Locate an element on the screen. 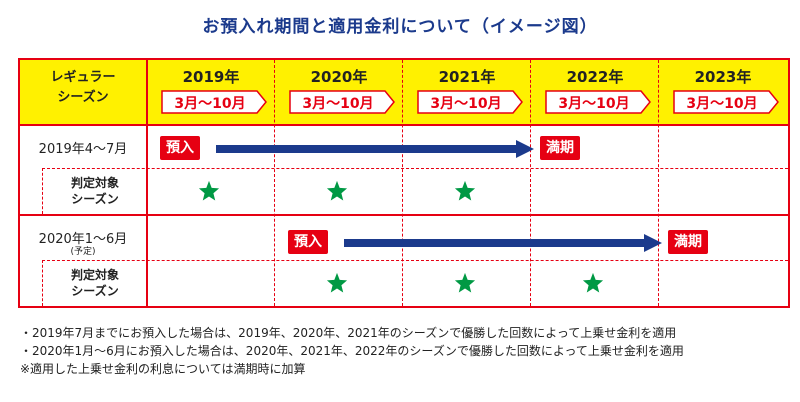 This screenshot has height=402, width=800. year-column-2021: 2021年 3月〜10月 is located at coordinates (467, 92).